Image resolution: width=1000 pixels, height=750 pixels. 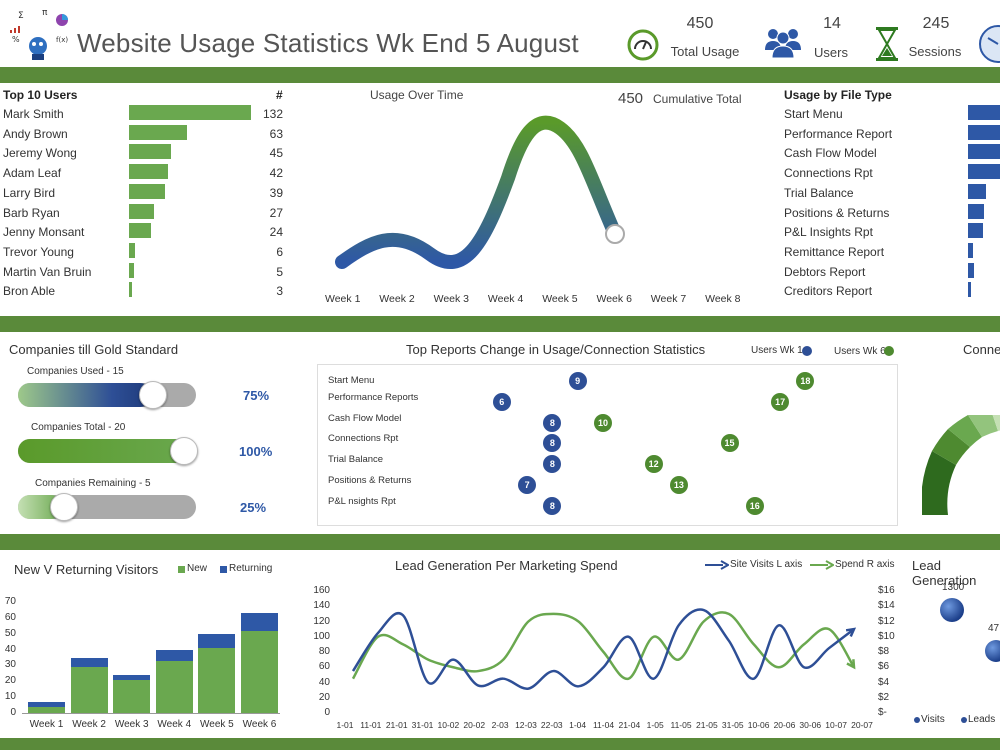 I want to click on lead-gen-x-label: 10-02, so click(x=448, y=725).